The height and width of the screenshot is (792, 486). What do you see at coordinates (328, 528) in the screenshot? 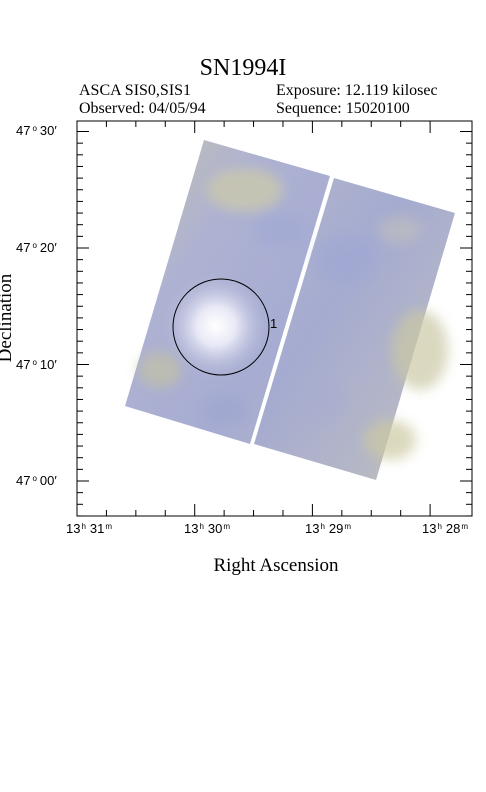
I see `ra-tick-label-29: 13h 29m` at bounding box center [328, 528].